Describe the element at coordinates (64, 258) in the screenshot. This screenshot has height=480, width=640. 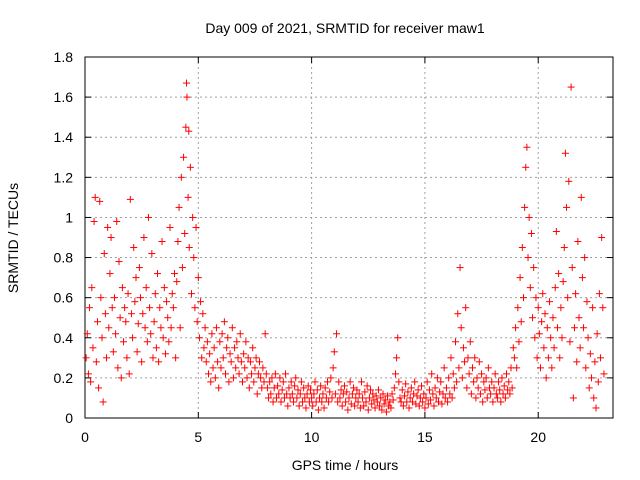
I see `y-tick-label: 0.8` at that location.